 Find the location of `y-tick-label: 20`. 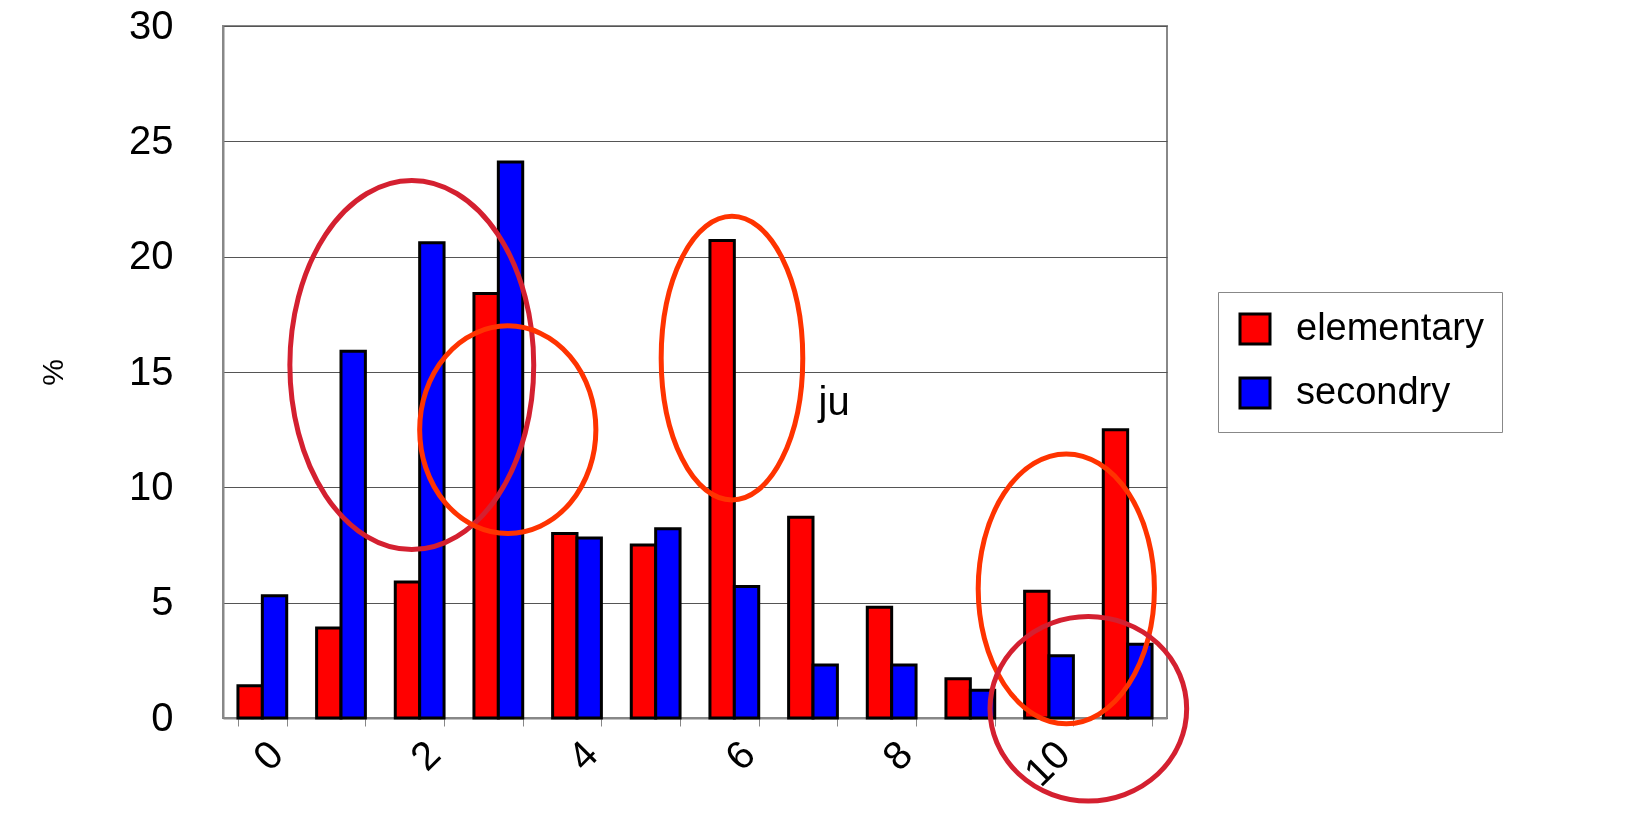

y-tick-label: 20 is located at coordinates (151, 255).